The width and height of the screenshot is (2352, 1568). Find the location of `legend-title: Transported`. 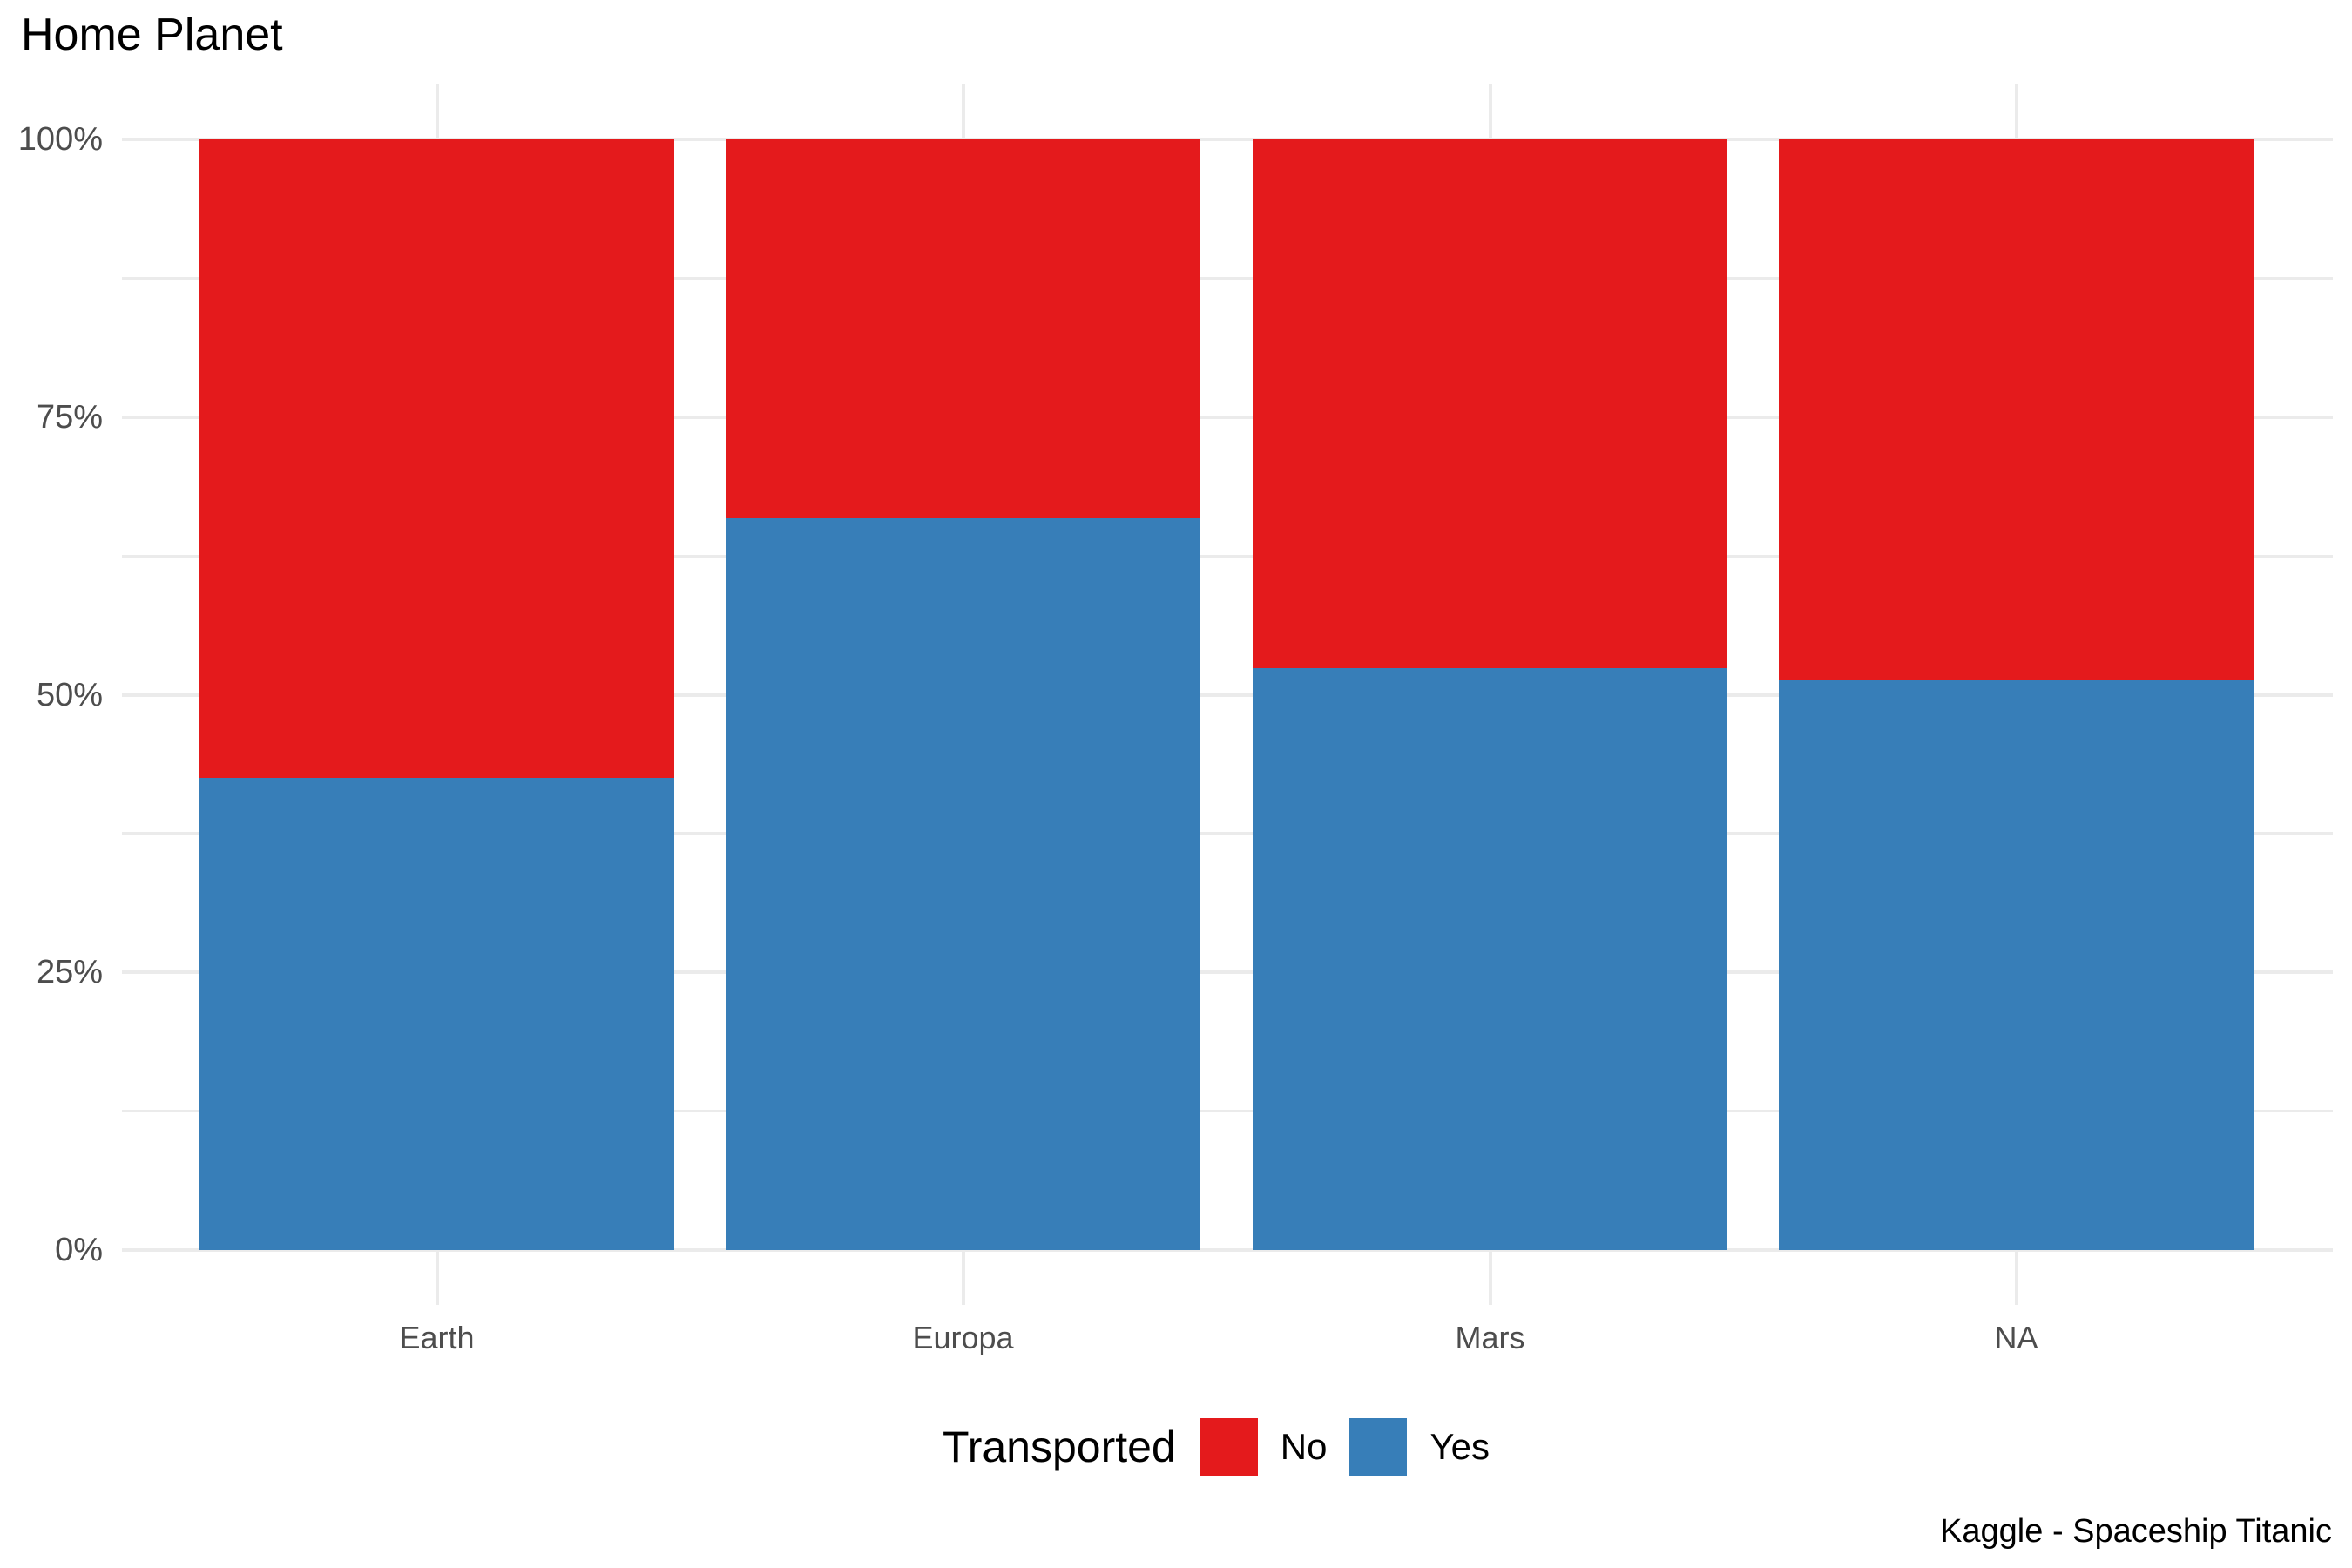

legend-title: Transported is located at coordinates (1059, 1447).